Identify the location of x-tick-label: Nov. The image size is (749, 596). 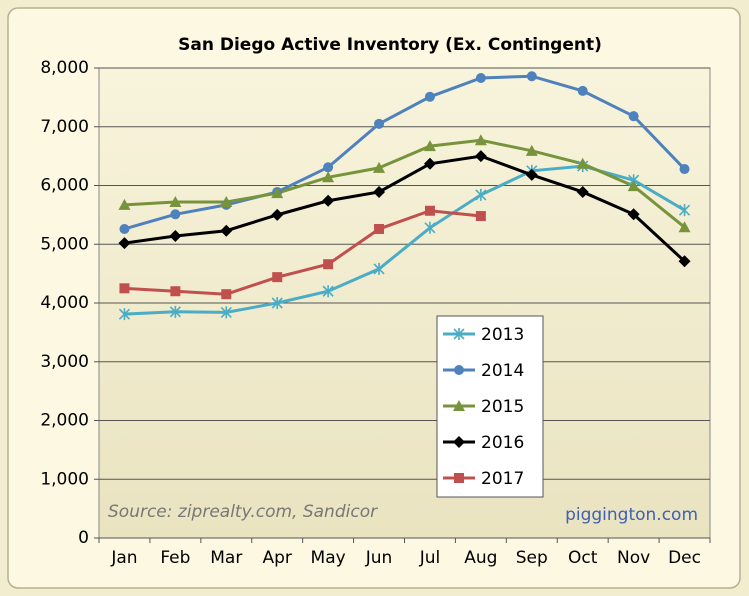
(633, 558).